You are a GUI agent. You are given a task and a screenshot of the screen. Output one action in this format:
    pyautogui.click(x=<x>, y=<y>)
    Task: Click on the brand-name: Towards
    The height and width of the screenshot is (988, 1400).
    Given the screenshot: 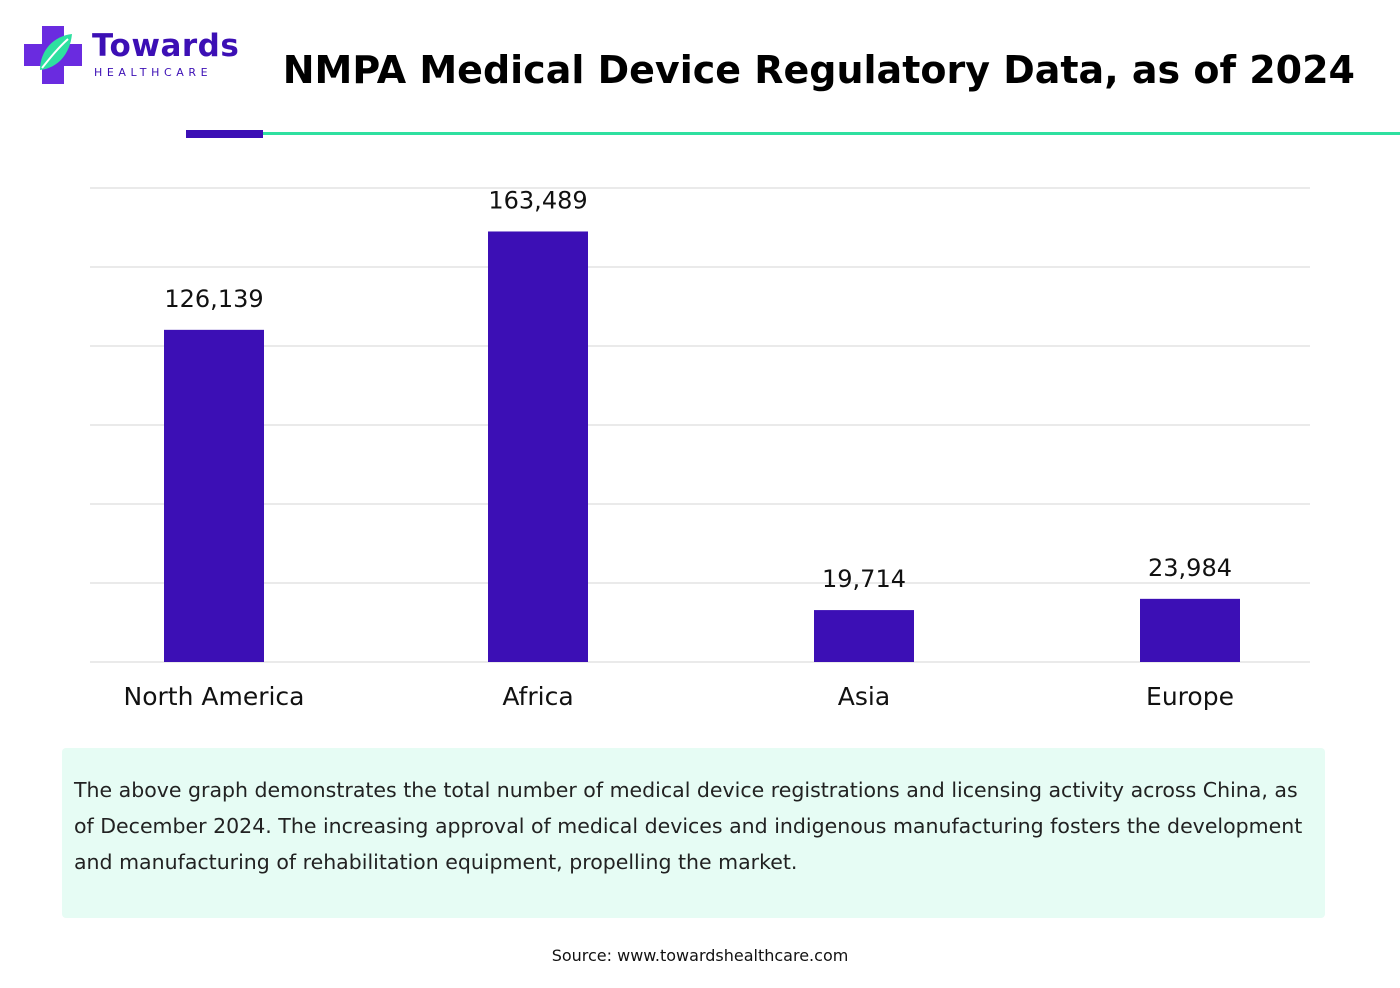 What is the action you would take?
    pyautogui.click(x=166, y=46)
    